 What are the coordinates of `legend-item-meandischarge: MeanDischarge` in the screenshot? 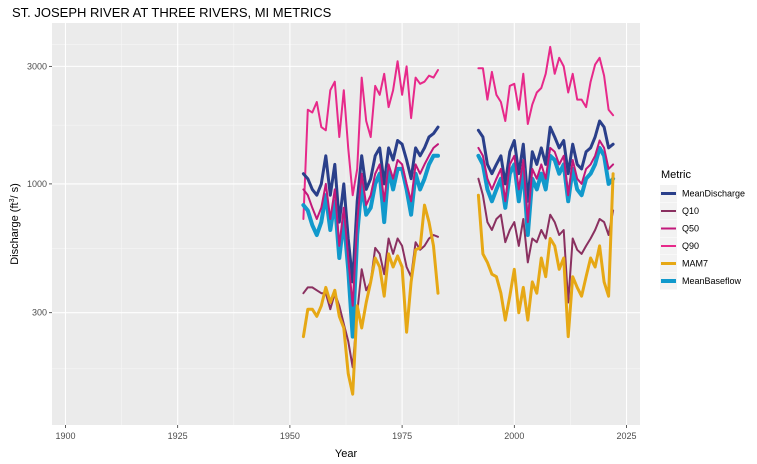 It's located at (702, 193).